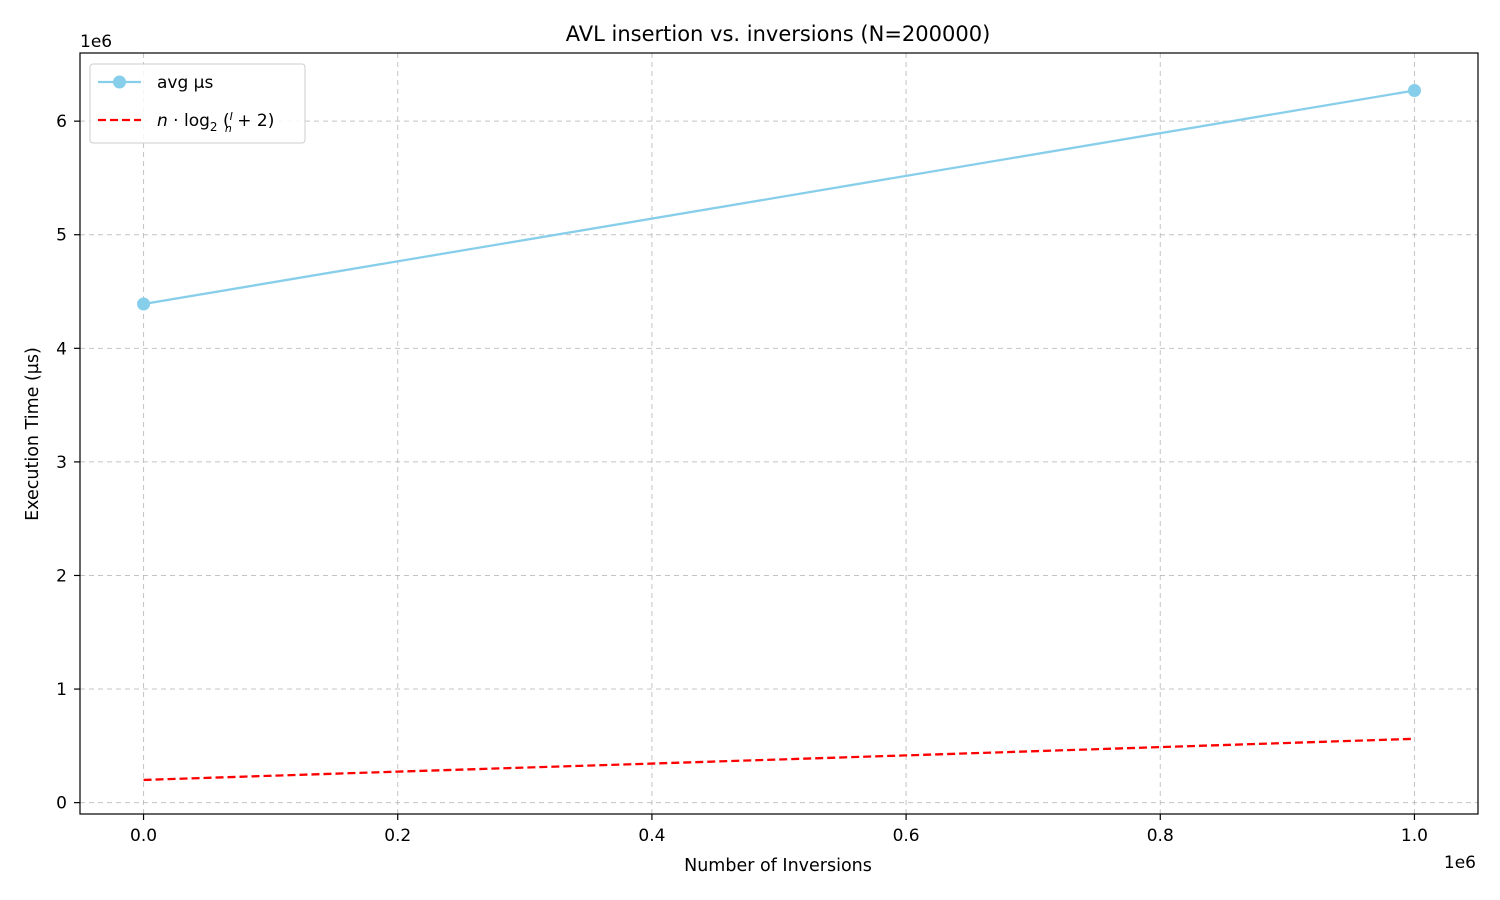 This screenshot has width=1500, height=900. What do you see at coordinates (61, 804) in the screenshot?
I see `y-tick-label: 0` at bounding box center [61, 804].